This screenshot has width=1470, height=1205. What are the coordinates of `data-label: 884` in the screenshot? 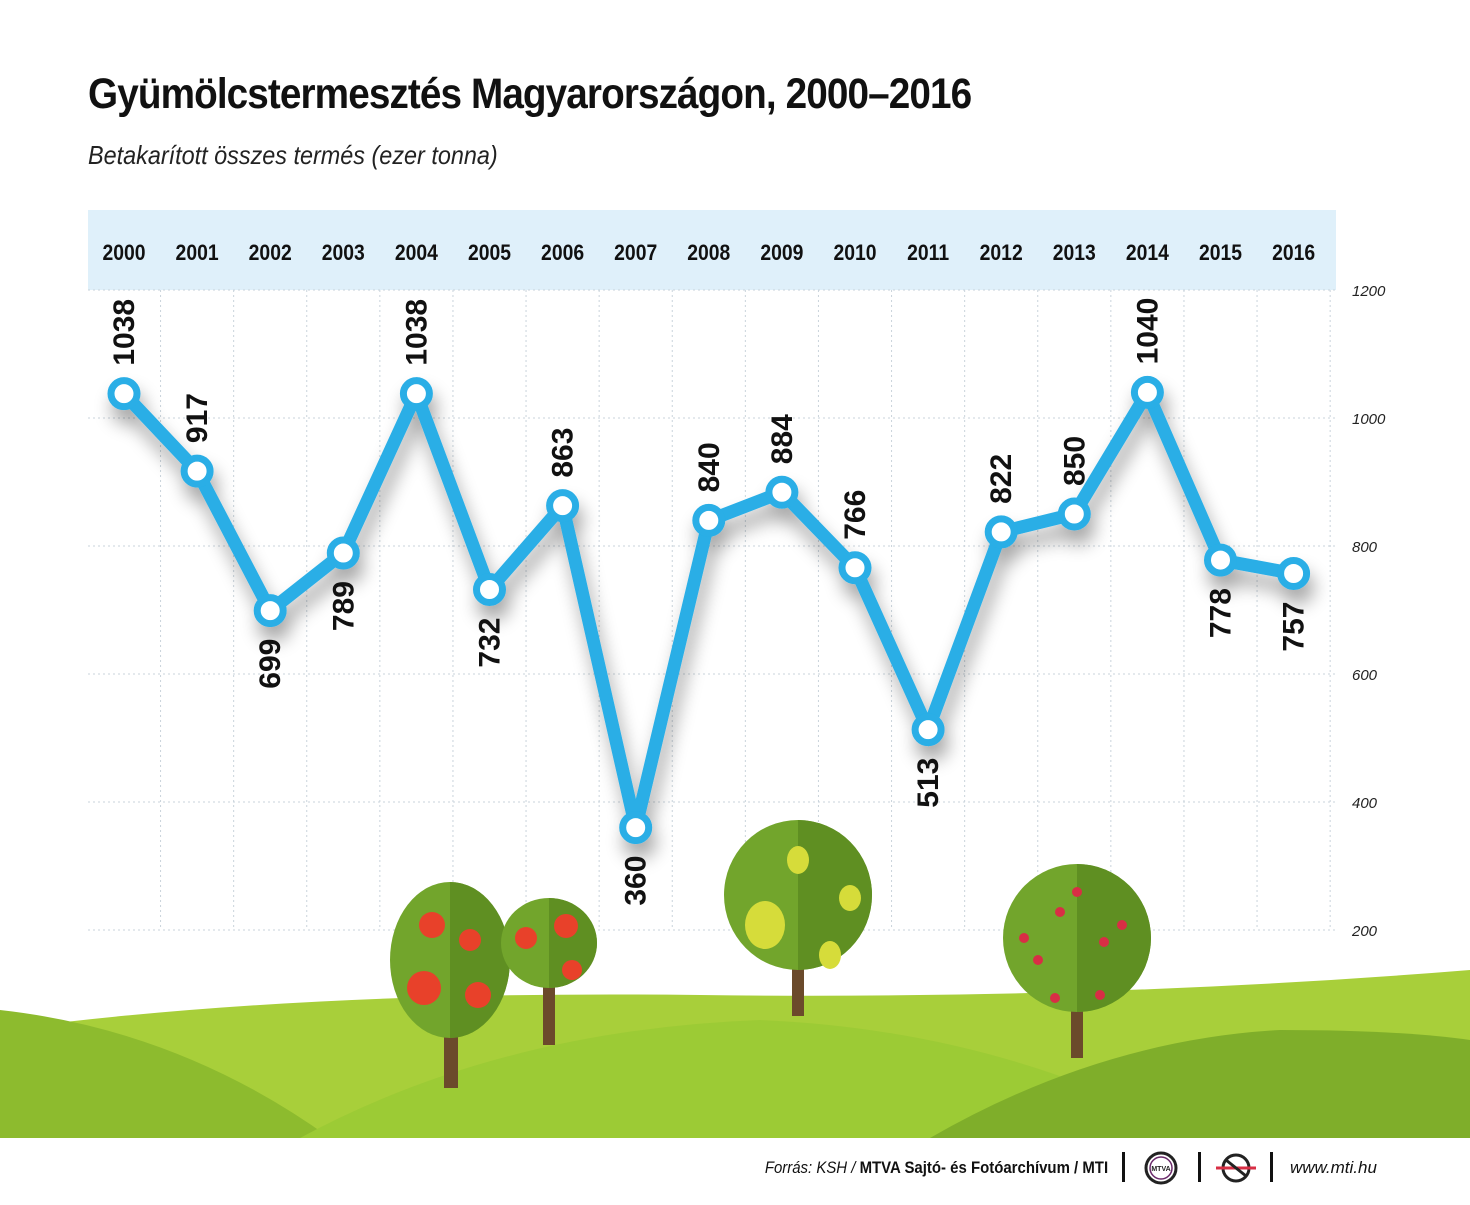 It's located at (782, 439).